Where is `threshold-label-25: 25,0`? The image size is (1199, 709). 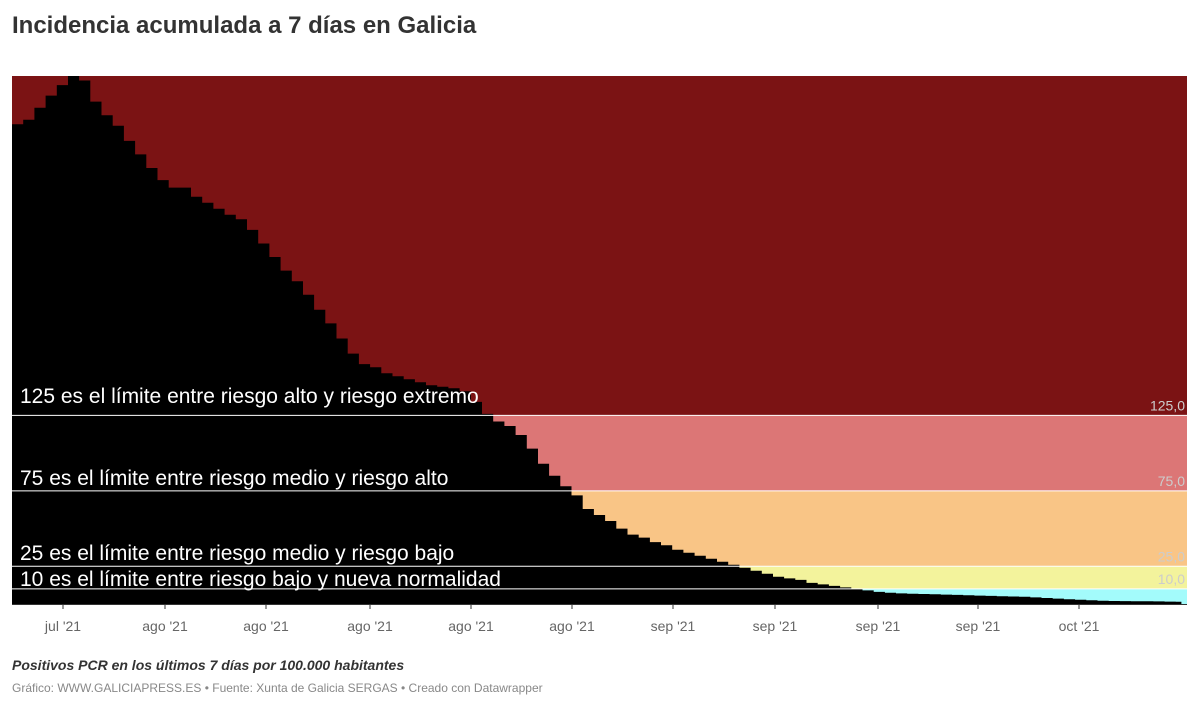 threshold-label-25: 25,0 is located at coordinates (1171, 556).